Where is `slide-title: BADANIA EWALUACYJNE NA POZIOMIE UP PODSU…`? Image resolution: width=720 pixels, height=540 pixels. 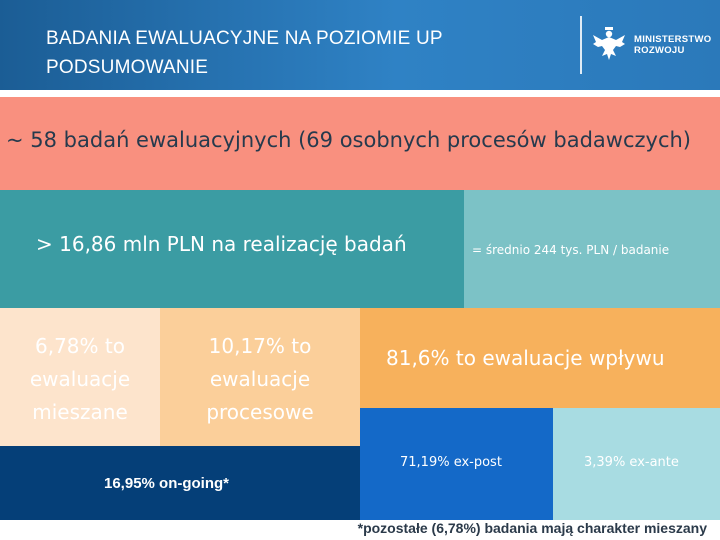 slide-title: BADANIA EWALUACYJNE NA POZIOMIE UP PODSU… is located at coordinates (306, 53).